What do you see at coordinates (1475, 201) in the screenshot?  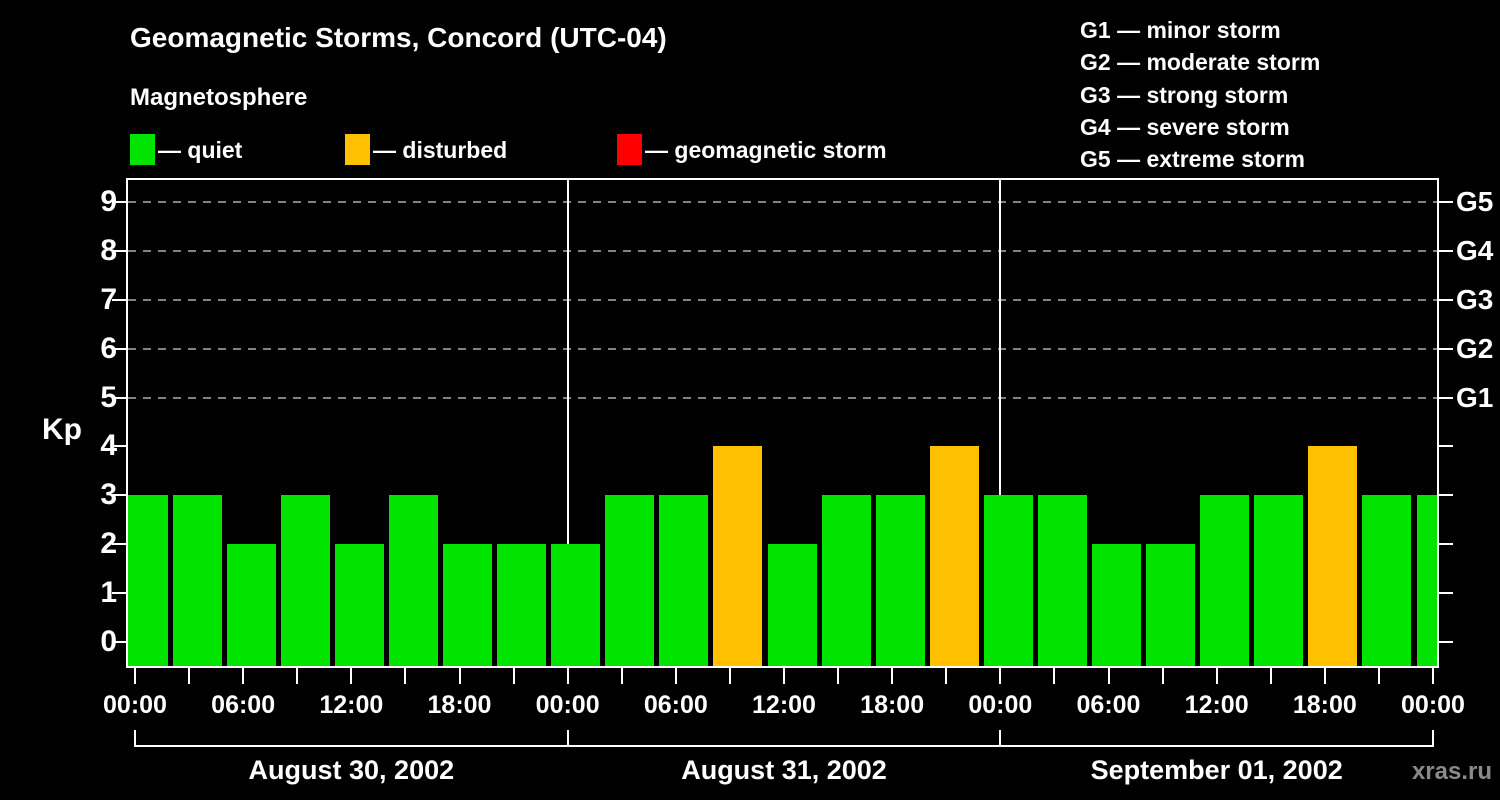 I see `g-axis-label-g5: G5` at bounding box center [1475, 201].